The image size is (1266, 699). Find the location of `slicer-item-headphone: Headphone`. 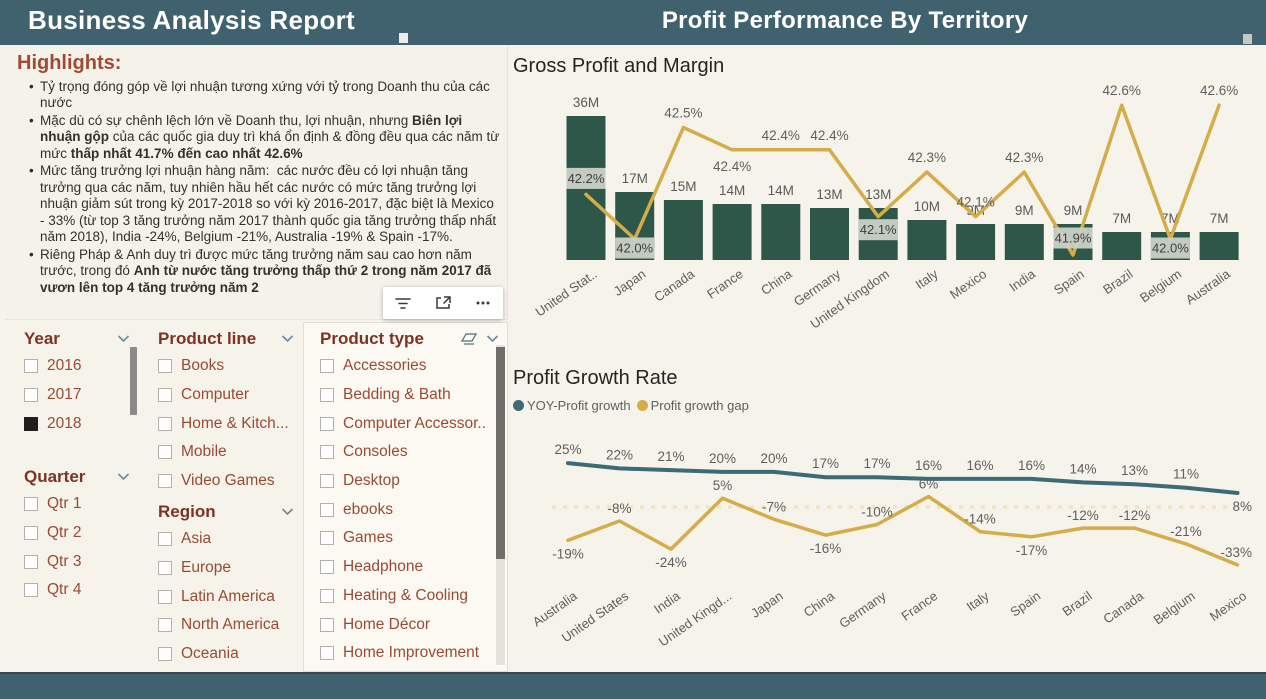

slicer-item-headphone: Headphone is located at coordinates (413, 567).